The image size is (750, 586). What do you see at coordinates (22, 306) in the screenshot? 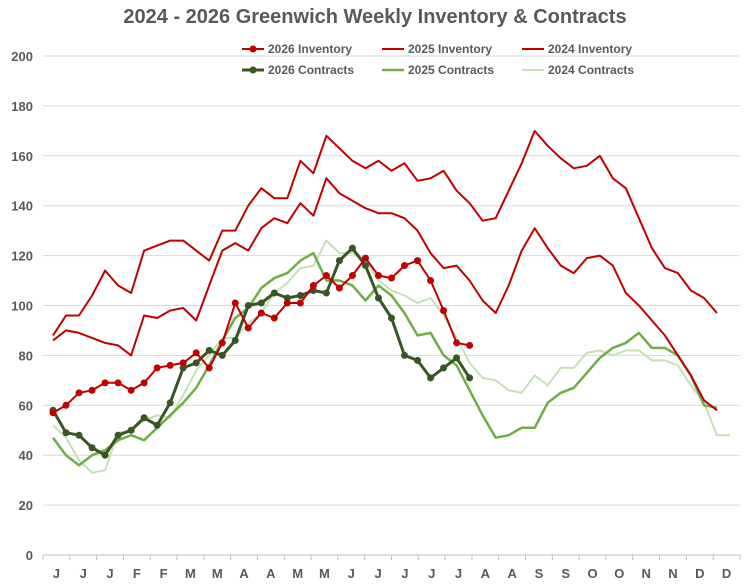
I see `y-tick-label: 100` at bounding box center [22, 306].